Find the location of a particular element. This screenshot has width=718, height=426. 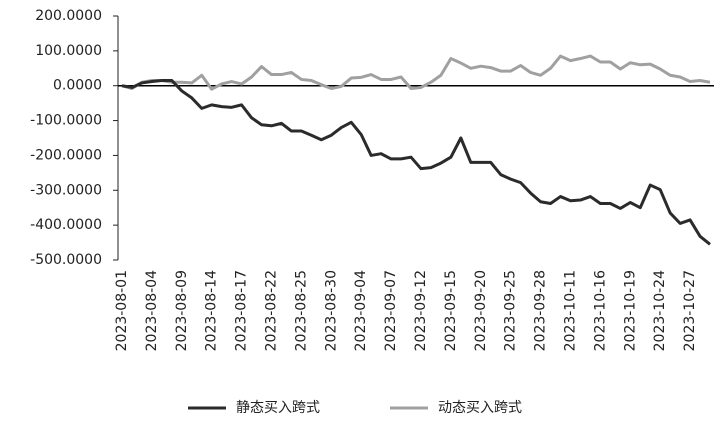

y-tick-label: -500.0000 is located at coordinates (66, 260).